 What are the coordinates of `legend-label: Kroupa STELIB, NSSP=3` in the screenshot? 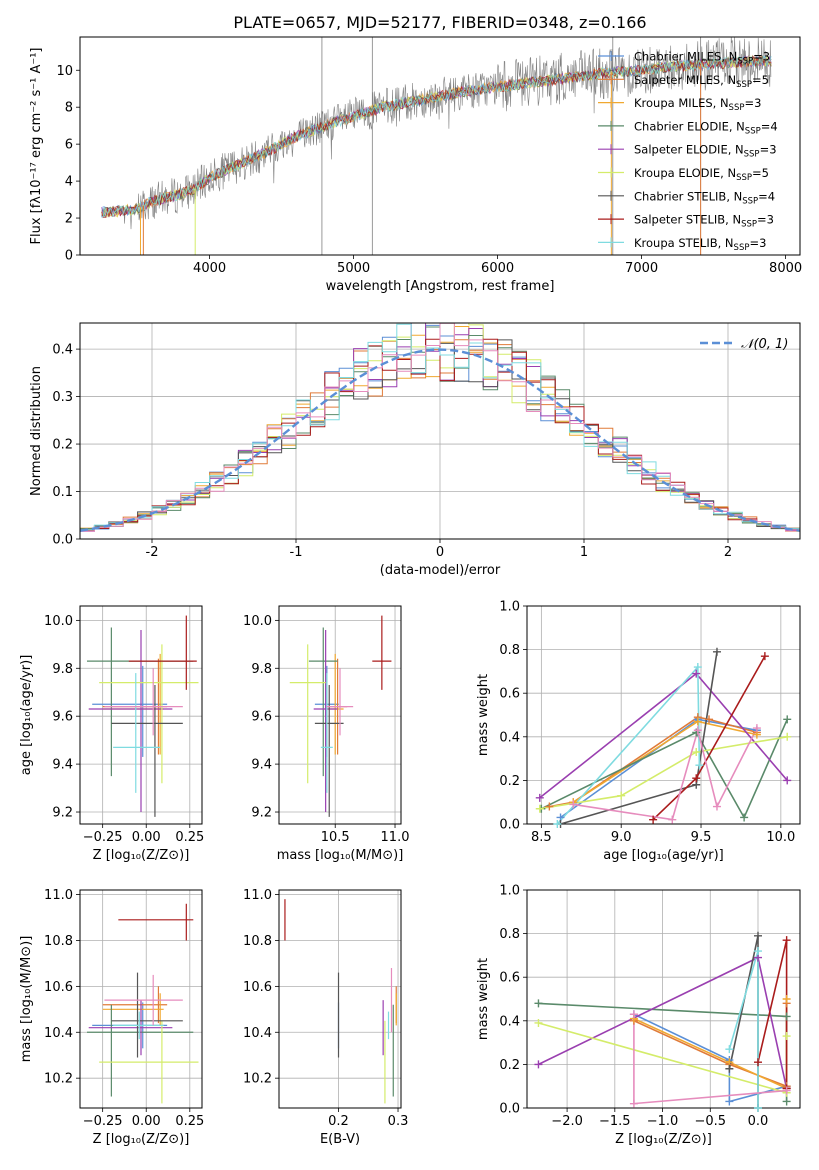 It's located at (700, 244).